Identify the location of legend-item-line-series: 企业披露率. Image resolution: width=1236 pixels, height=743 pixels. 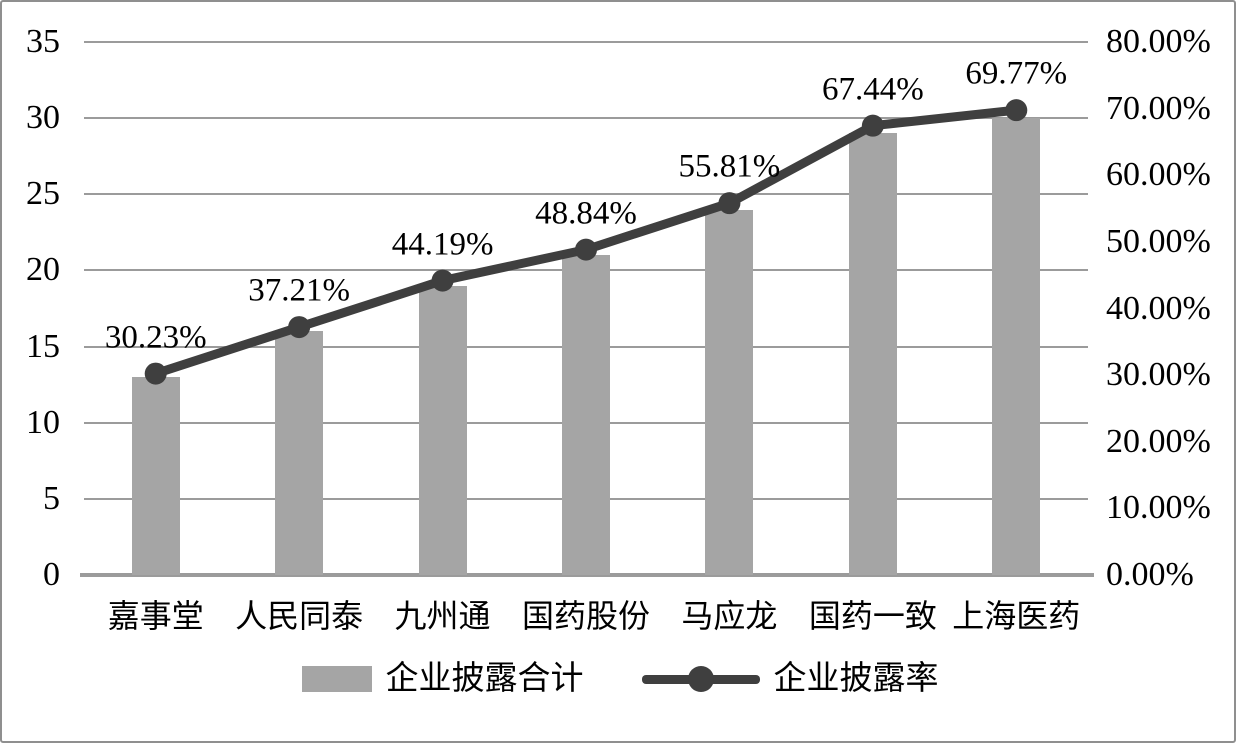
(790, 678).